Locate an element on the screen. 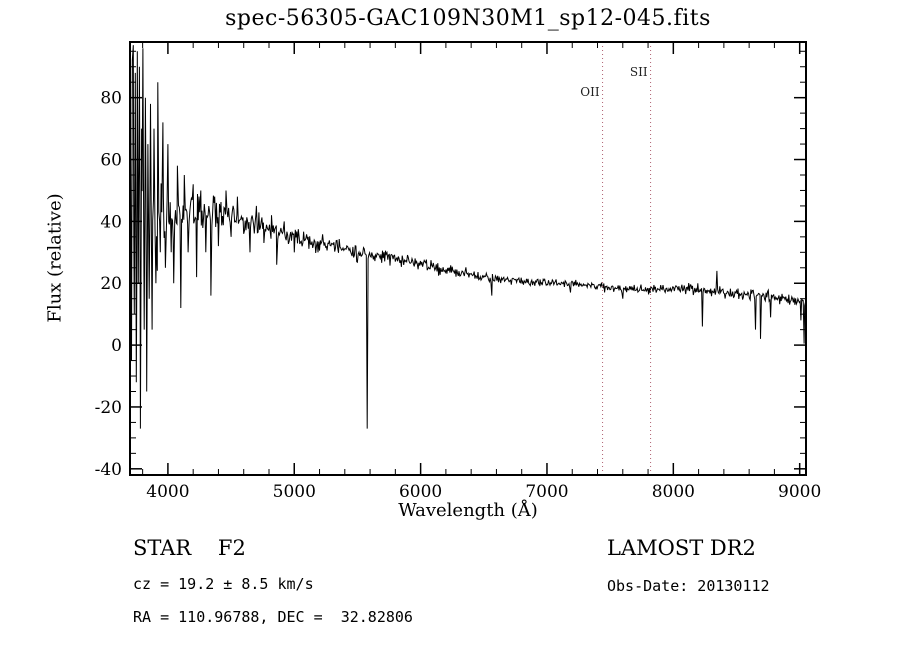 The width and height of the screenshot is (900, 649). x-tick-label: 9000 is located at coordinates (799, 492).